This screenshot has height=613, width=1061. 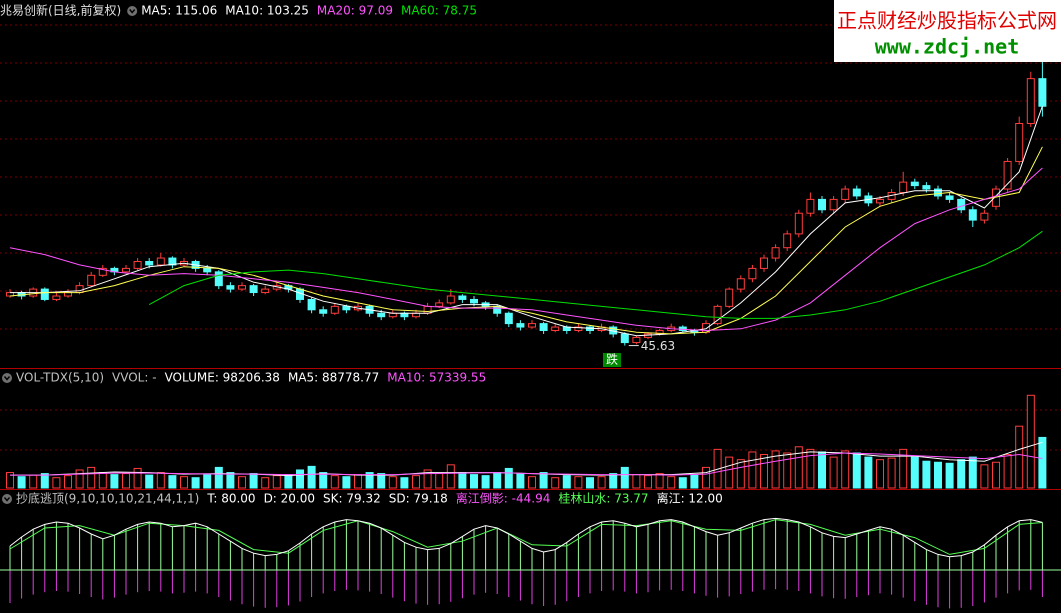 What do you see at coordinates (526, 464) in the screenshot?
I see `volume-ma-line` at bounding box center [526, 464].